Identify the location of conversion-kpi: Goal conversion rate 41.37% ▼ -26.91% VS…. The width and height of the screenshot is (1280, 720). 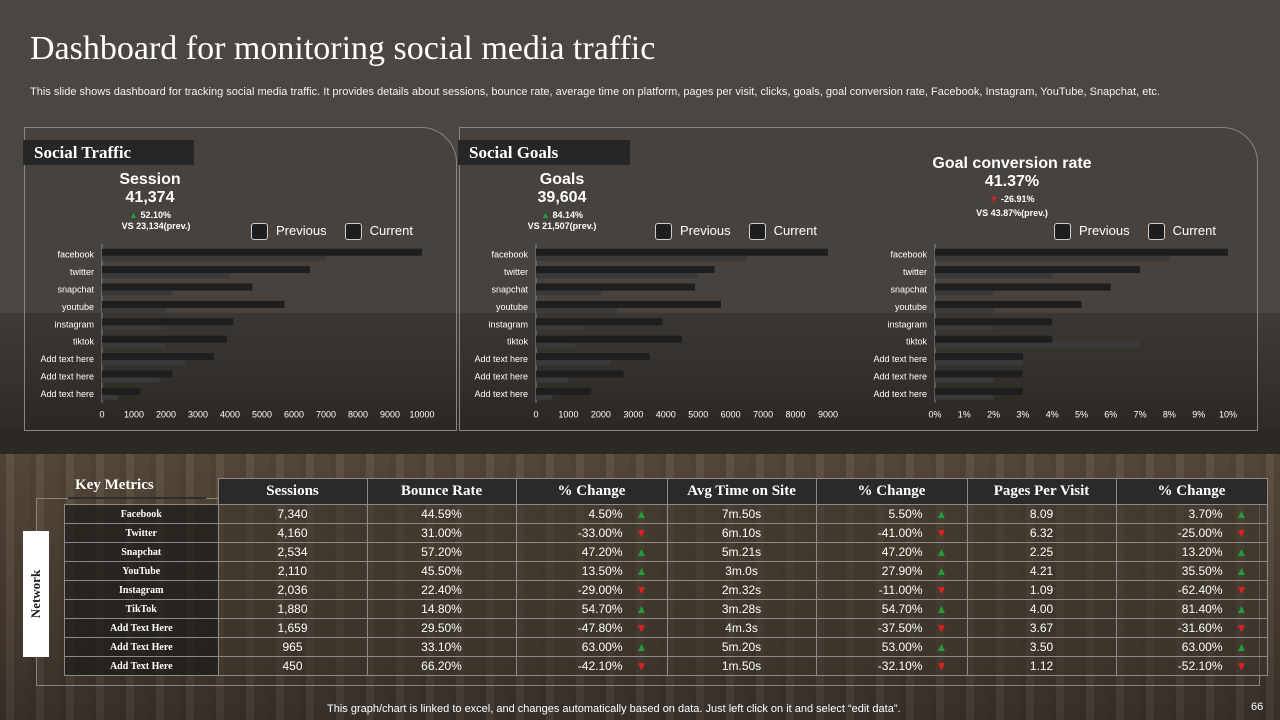
(1012, 186).